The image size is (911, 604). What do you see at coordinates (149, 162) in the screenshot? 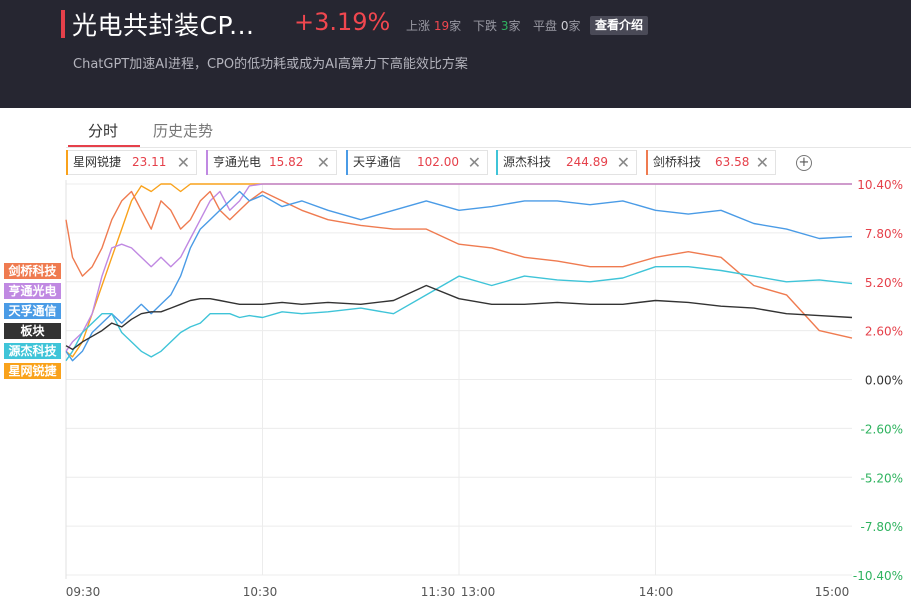
I see `chip-stock-price: 23.11` at bounding box center [149, 162].